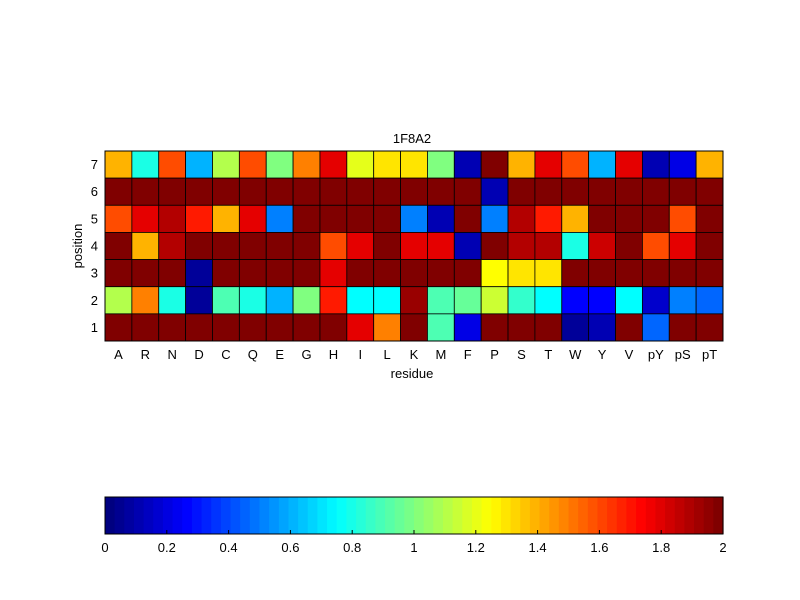  I want to click on y-axis-label: position, so click(77, 246).